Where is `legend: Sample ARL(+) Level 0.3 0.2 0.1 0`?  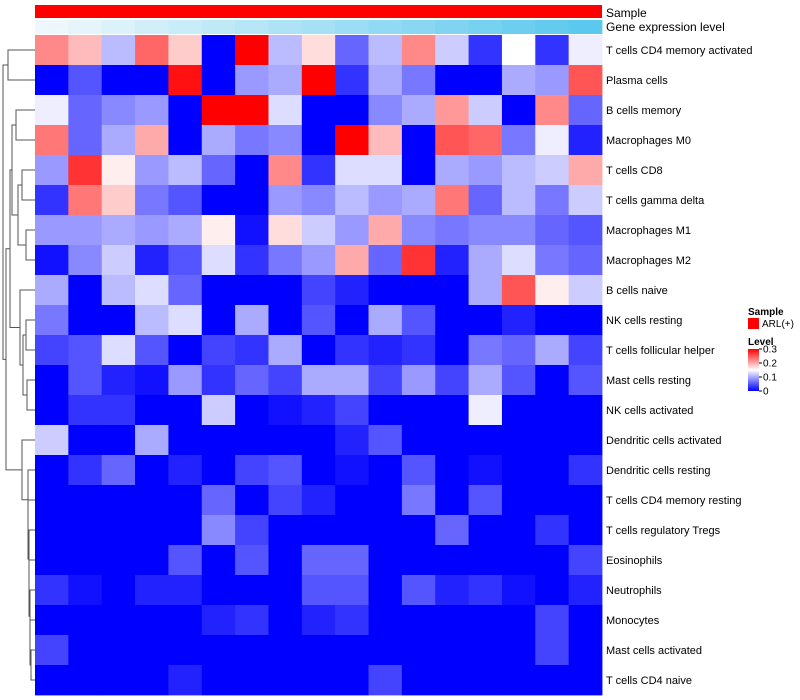
legend: Sample ARL(+) Level 0.3 0.2 0.1 0 is located at coordinates (771, 352).